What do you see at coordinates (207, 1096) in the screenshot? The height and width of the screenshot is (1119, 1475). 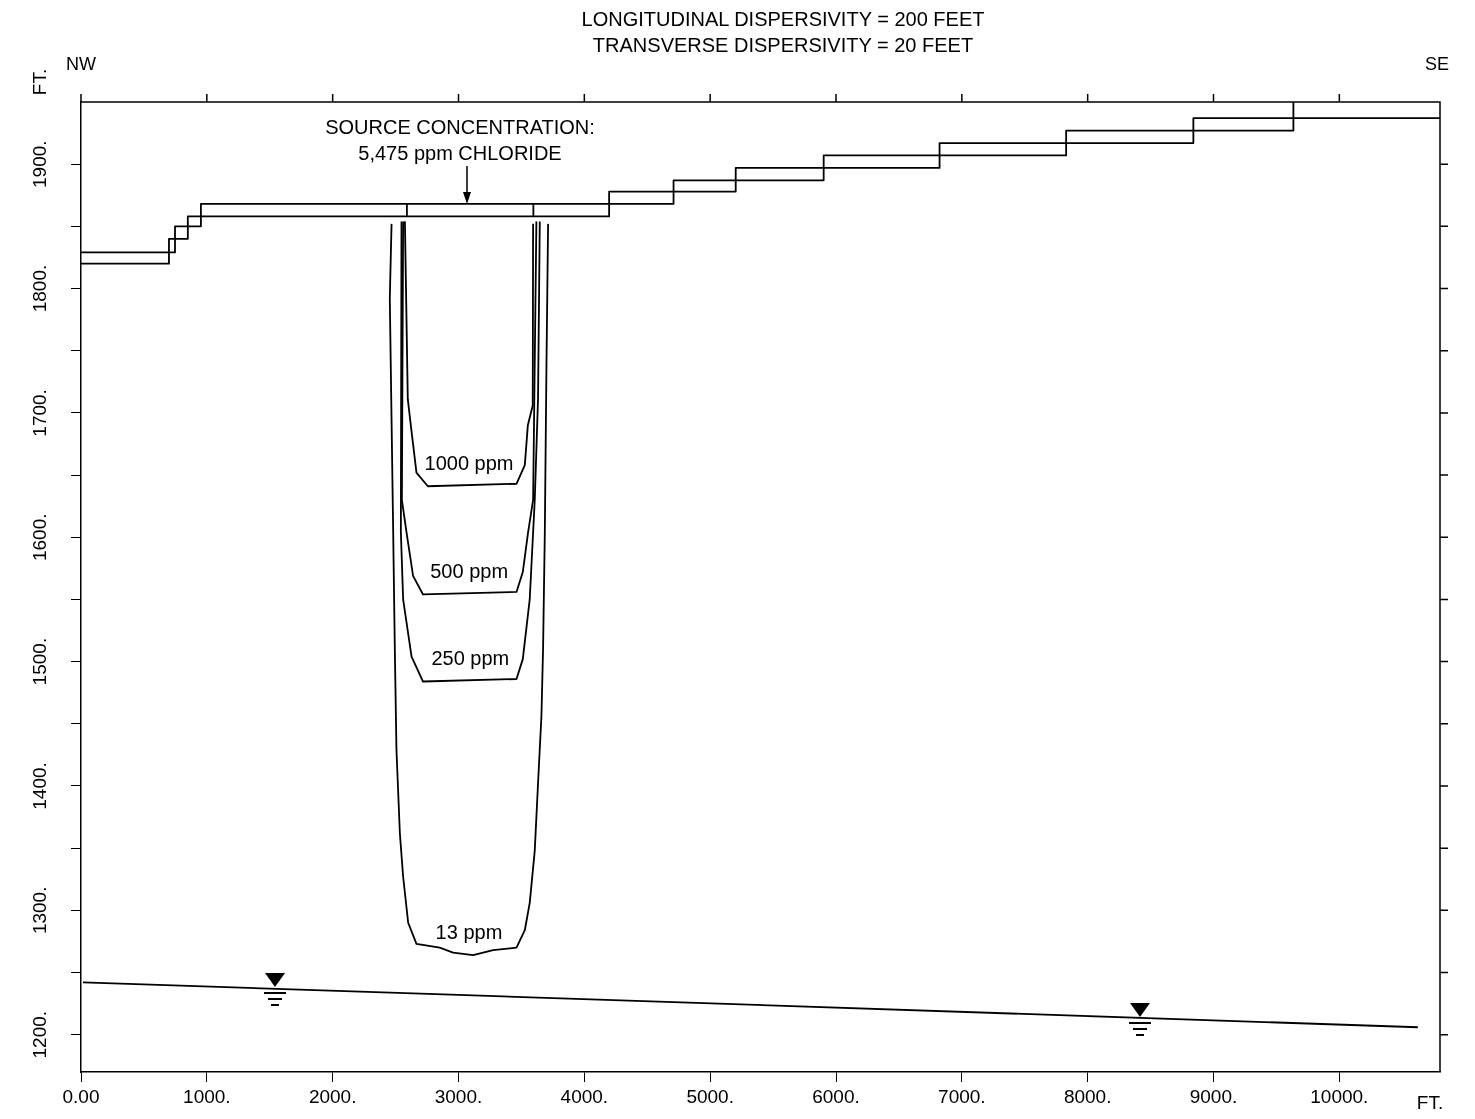 I see `x-tick-label: 1000.` at bounding box center [207, 1096].